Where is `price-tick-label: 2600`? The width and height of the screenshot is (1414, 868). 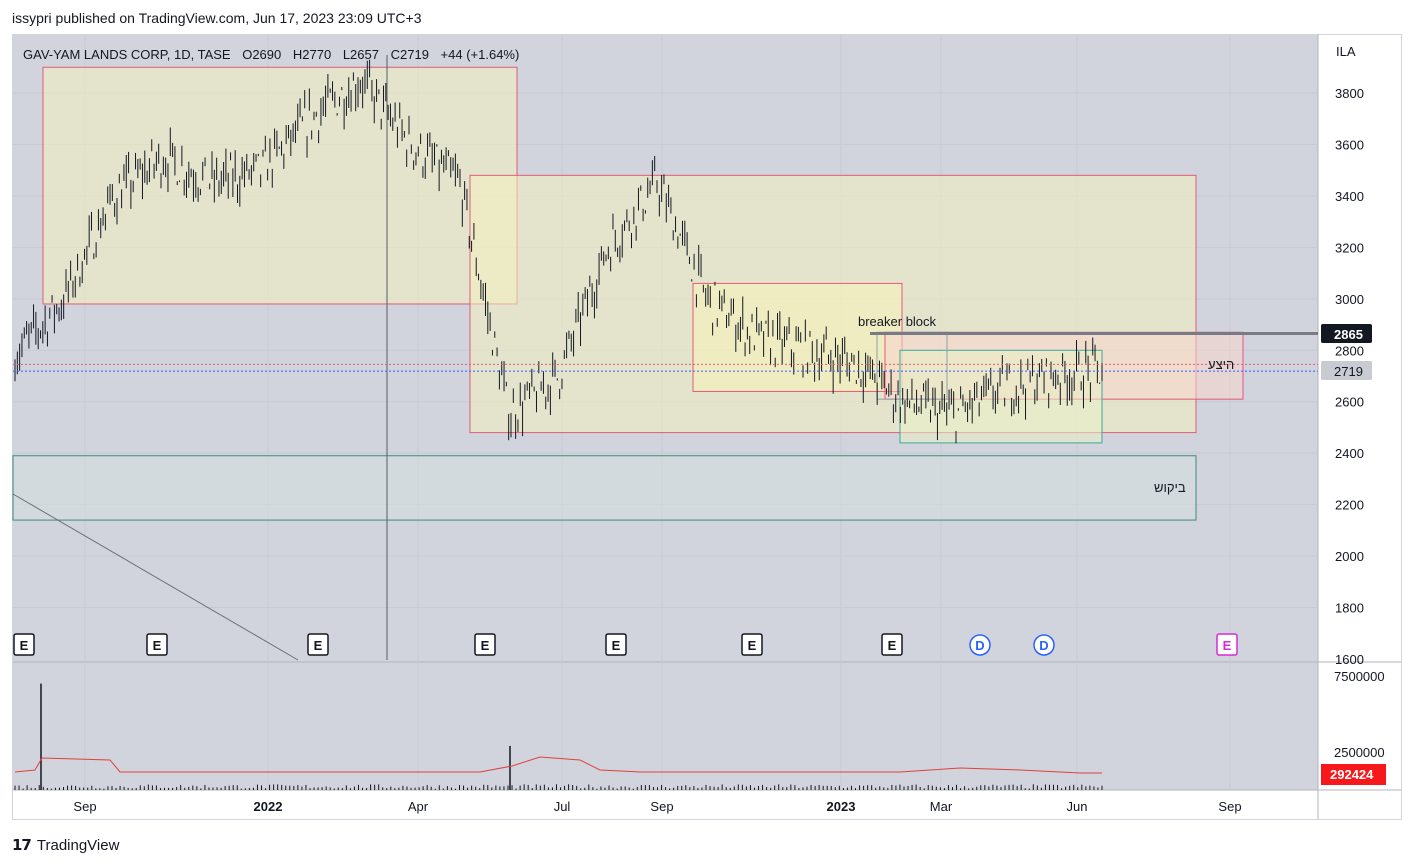
price-tick-label: 2600 is located at coordinates (1349, 402).